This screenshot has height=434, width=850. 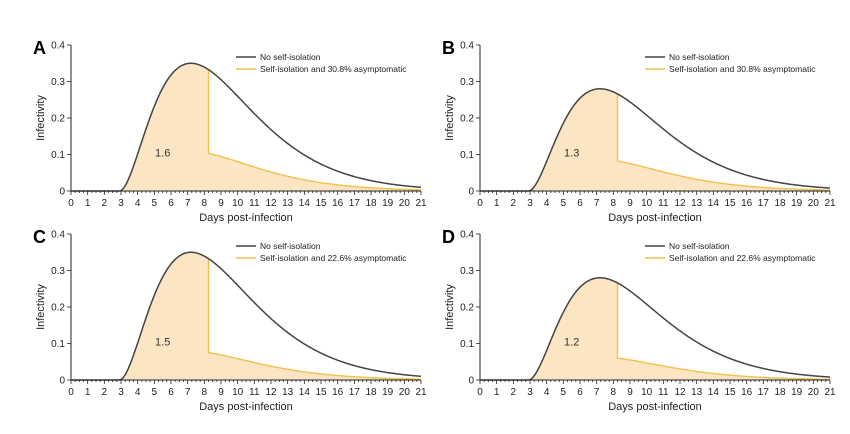 What do you see at coordinates (742, 258) in the screenshot?
I see `legend-label-self-isolation: Self-isolation and 22.6% asymptomatic` at bounding box center [742, 258].